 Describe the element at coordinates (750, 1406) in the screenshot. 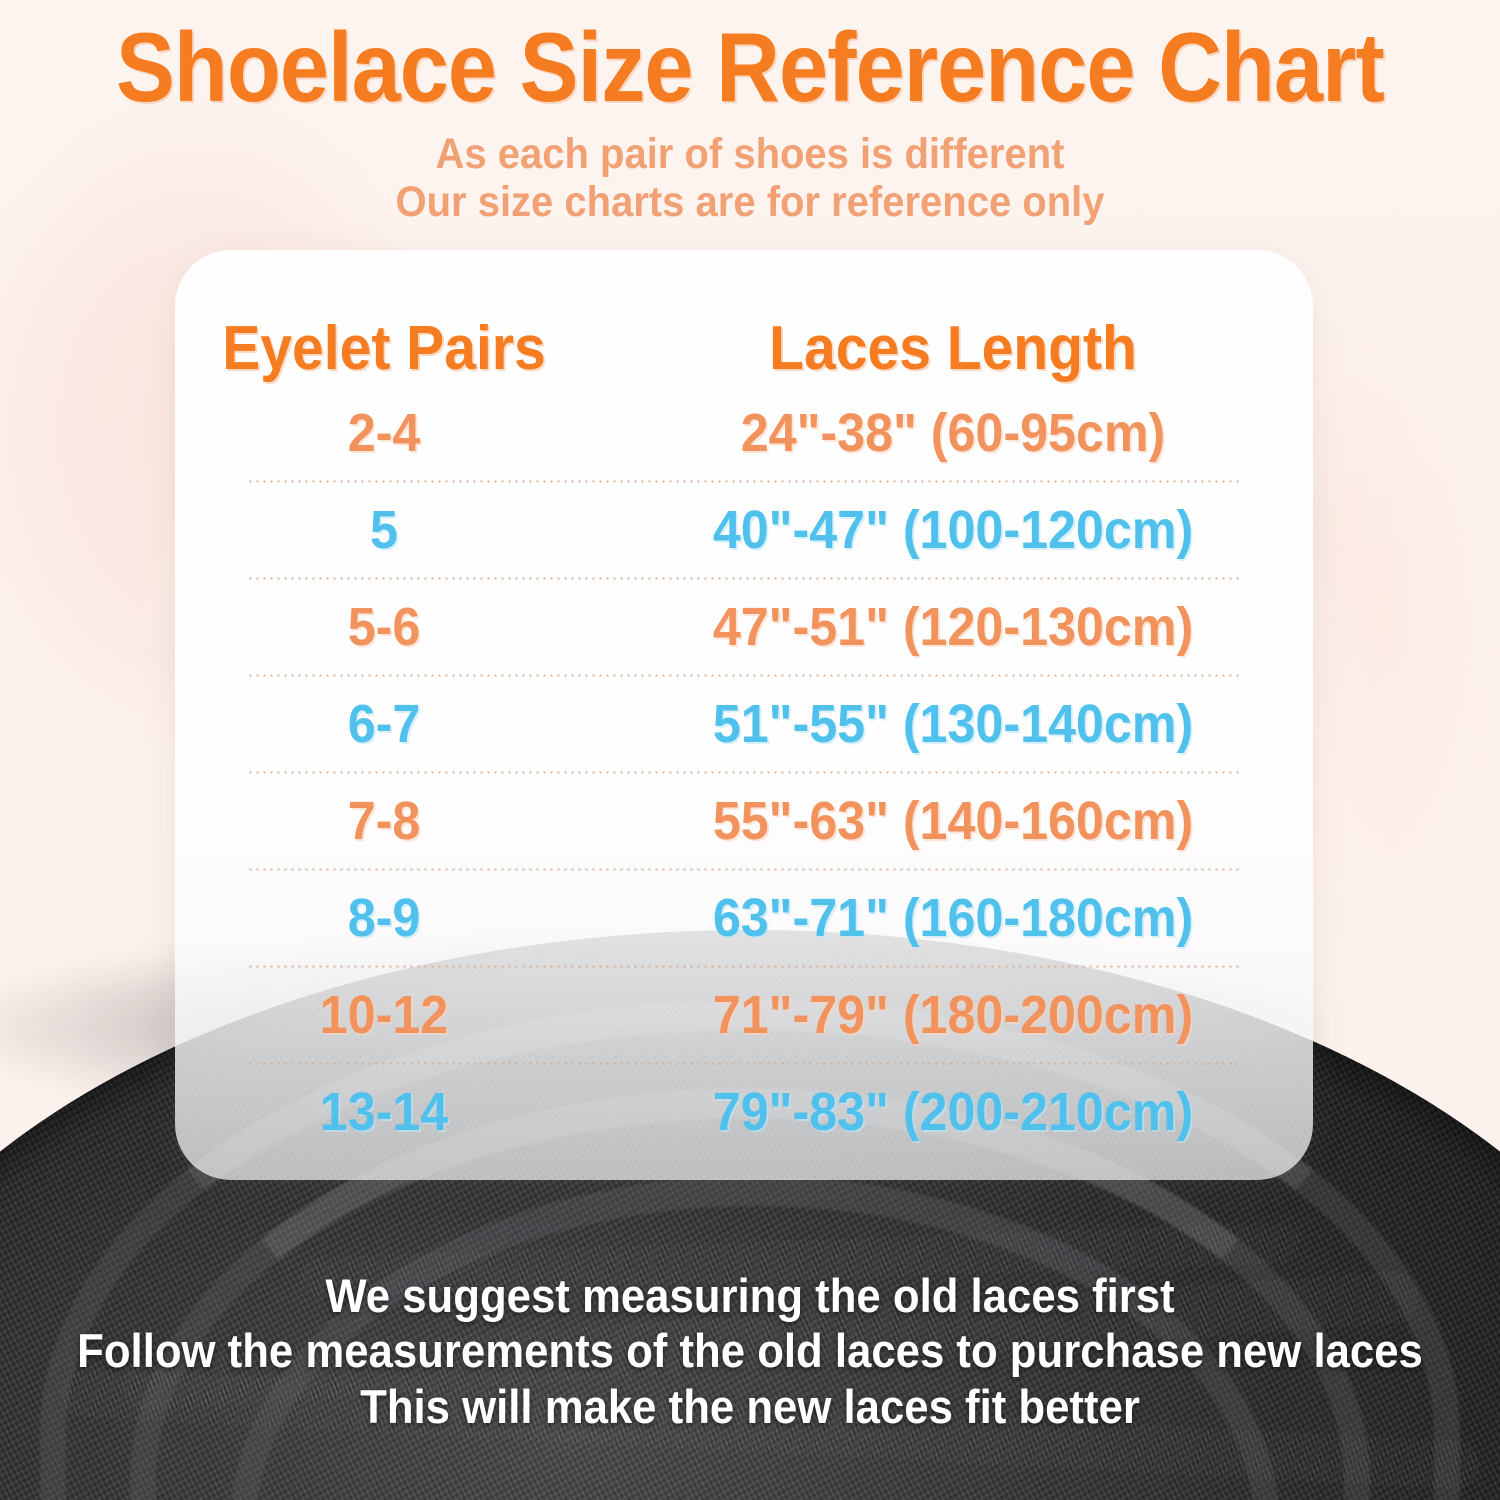

I see `footer-line-3: This will make the new laces fit better` at that location.